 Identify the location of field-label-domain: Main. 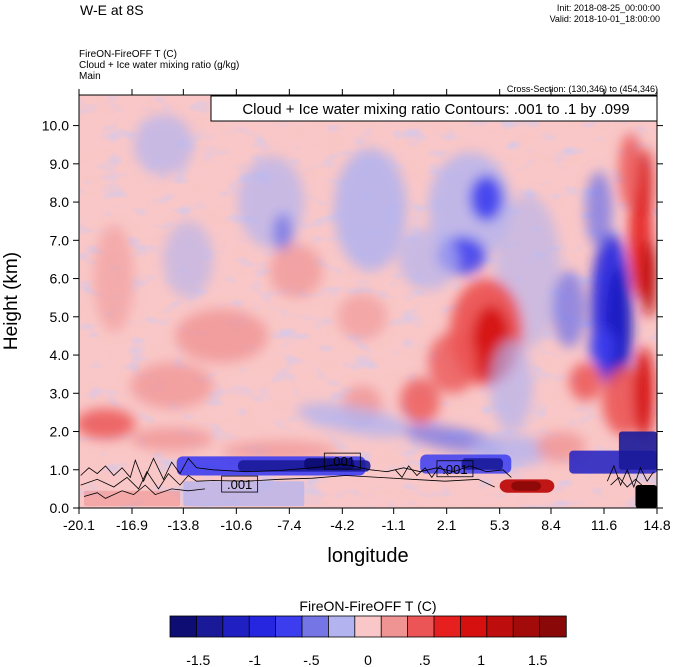
(90, 76).